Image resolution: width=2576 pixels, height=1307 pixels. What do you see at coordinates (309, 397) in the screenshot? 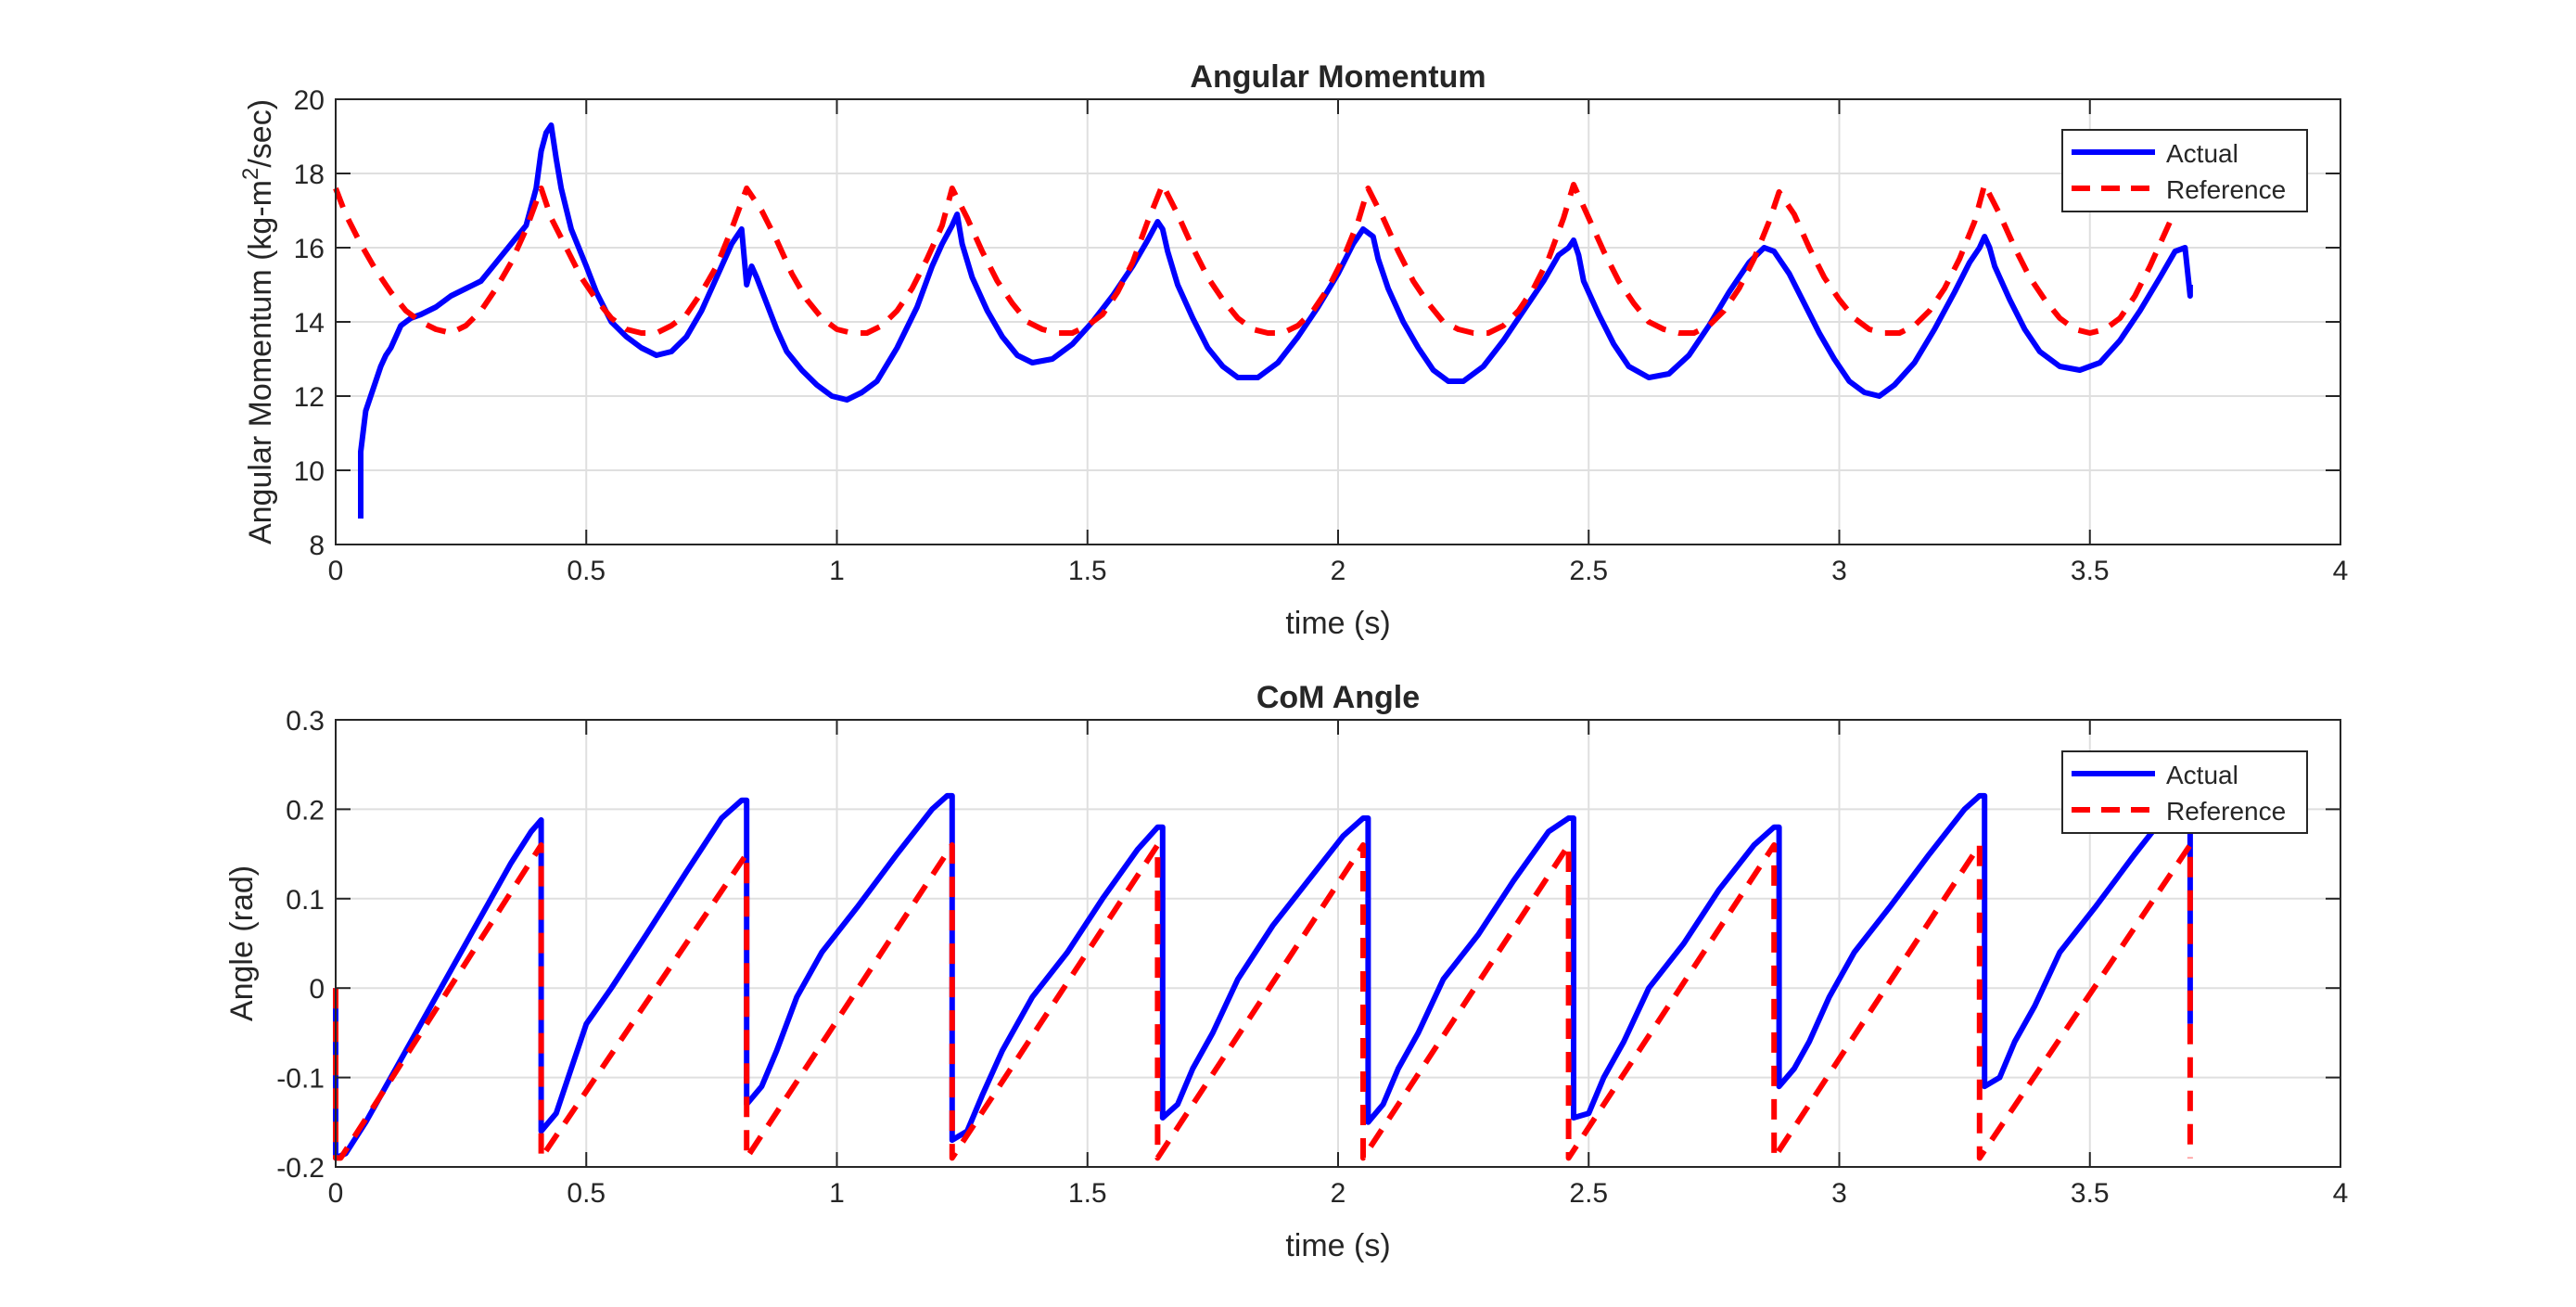
I see `y-tick-label: 12` at bounding box center [309, 397].